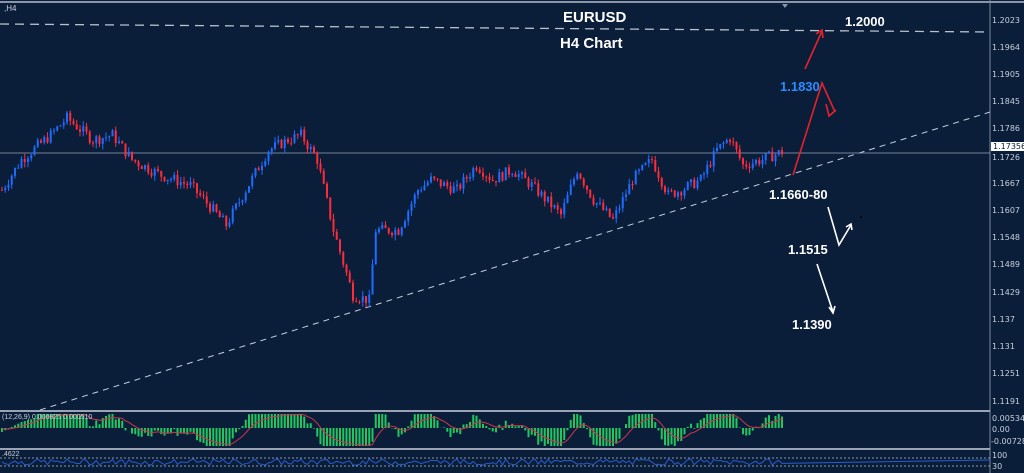 This screenshot has width=1024, height=473. What do you see at coordinates (1006, 401) in the screenshot?
I see `y-tick-label: 1.1191` at bounding box center [1006, 401].